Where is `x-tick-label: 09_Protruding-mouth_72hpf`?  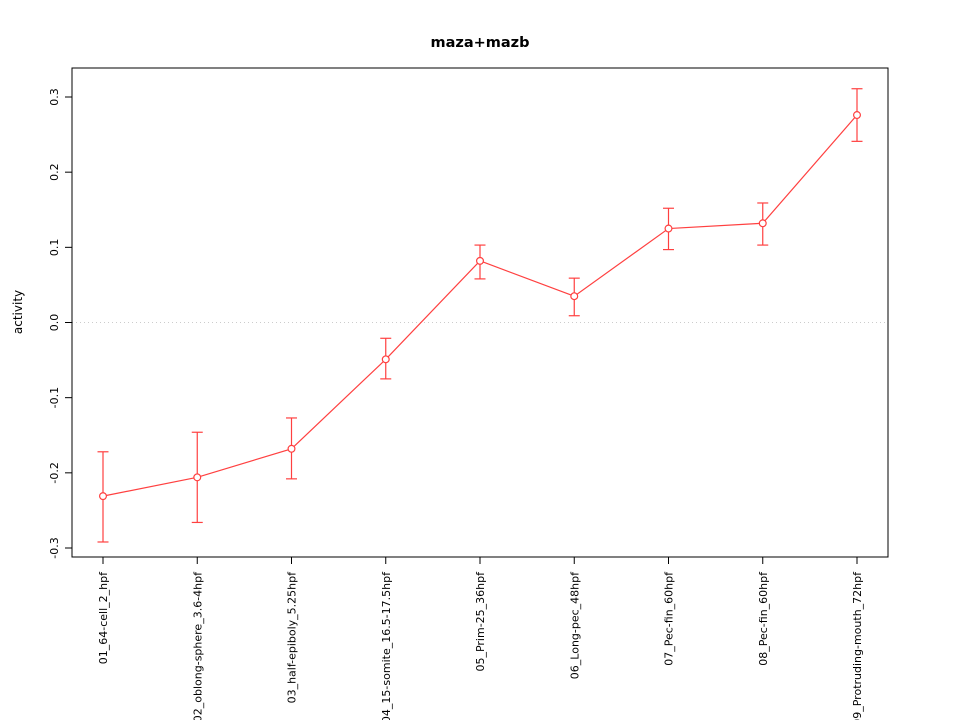 x-tick-label: 09_Protruding-mouth_72hpf is located at coordinates (857, 645).